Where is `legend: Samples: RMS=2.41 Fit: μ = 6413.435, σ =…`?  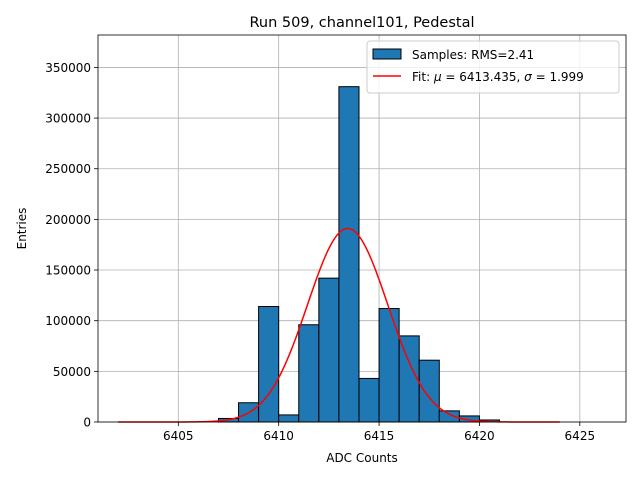 legend: Samples: RMS=2.41 Fit: μ = 6413.435, σ =… is located at coordinates (493, 67).